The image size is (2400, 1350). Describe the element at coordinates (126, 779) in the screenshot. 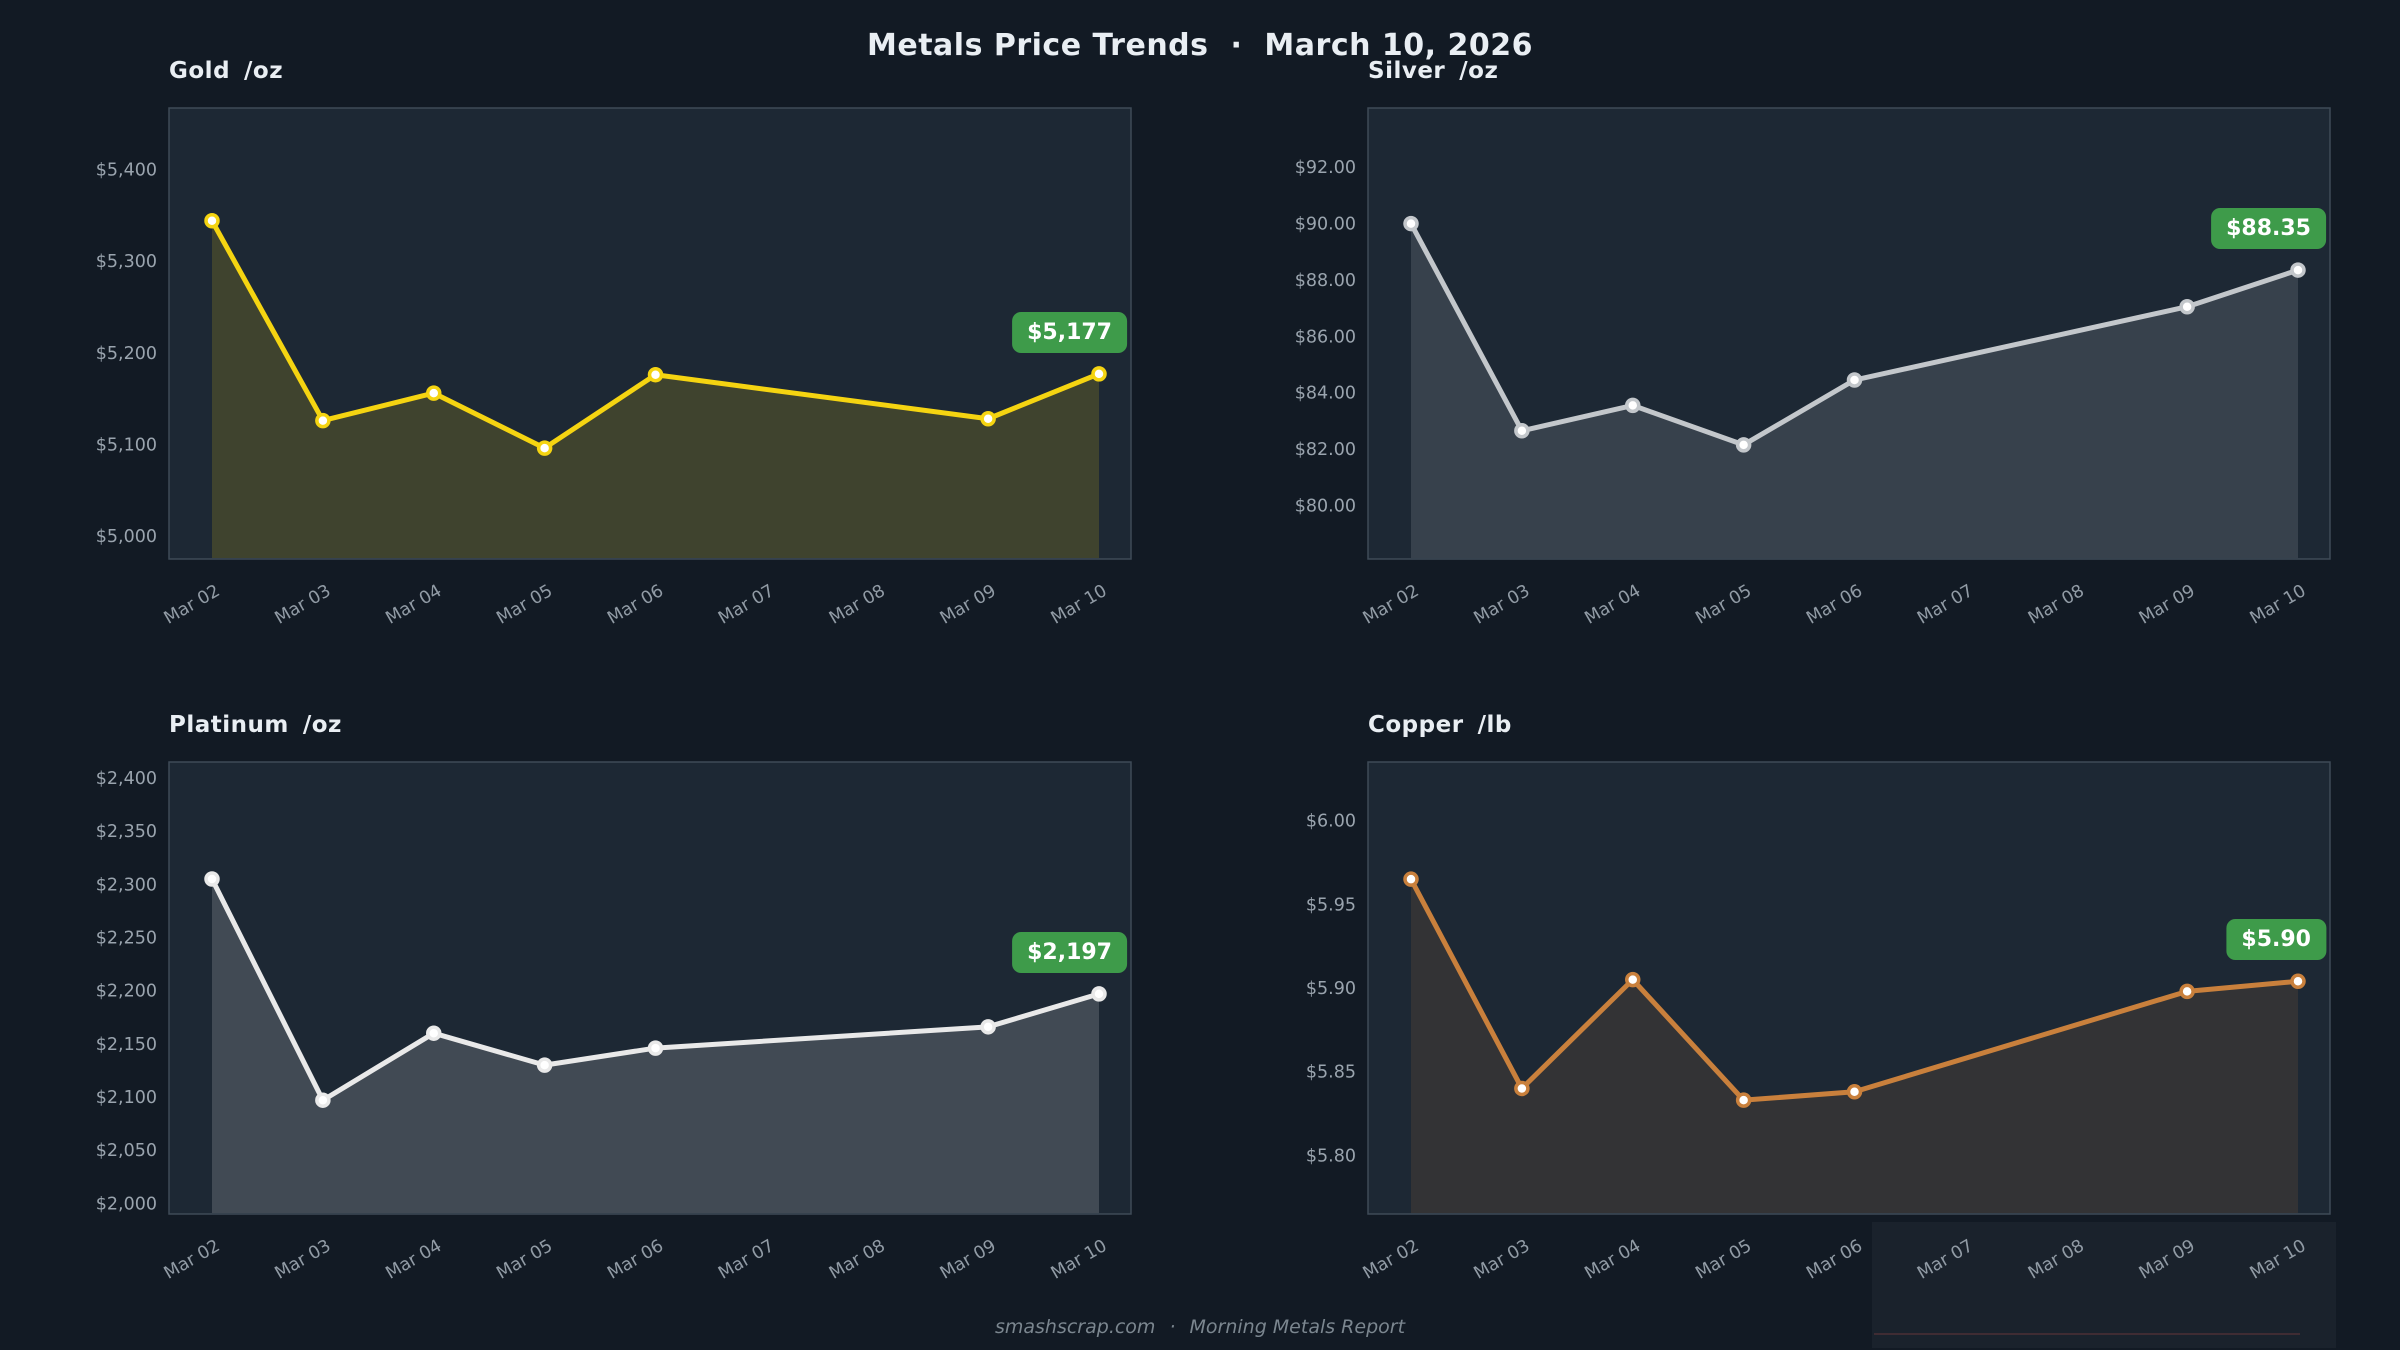

I see `svg-text: $2,400` at that location.